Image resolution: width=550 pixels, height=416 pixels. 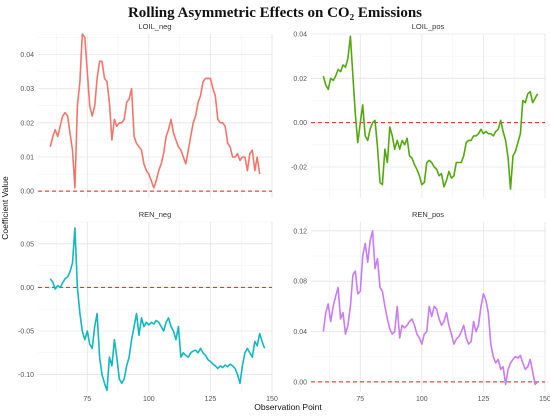 I want to click on y-tick-label: 0.02, so click(x=27, y=123).